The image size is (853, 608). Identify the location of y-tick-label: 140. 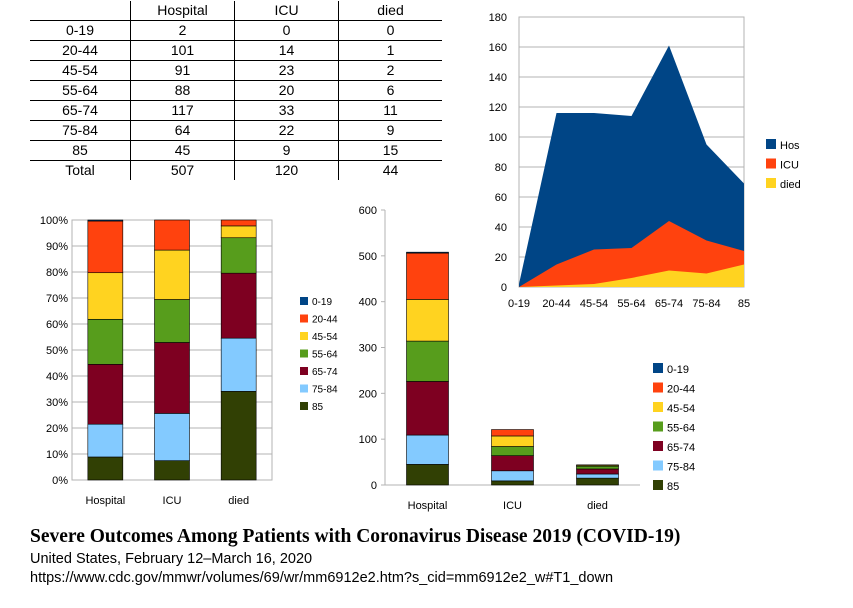
(498, 78).